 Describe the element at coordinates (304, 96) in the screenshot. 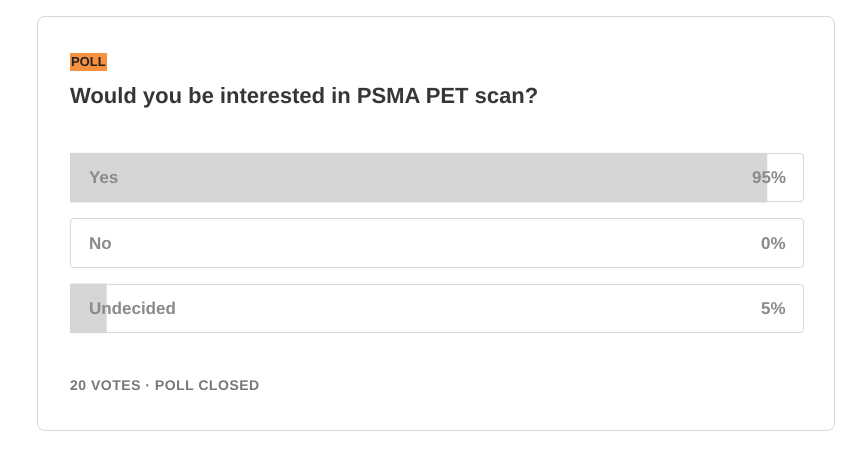

I see `chart-title: Would you be interested in PSMA PET scan?` at that location.